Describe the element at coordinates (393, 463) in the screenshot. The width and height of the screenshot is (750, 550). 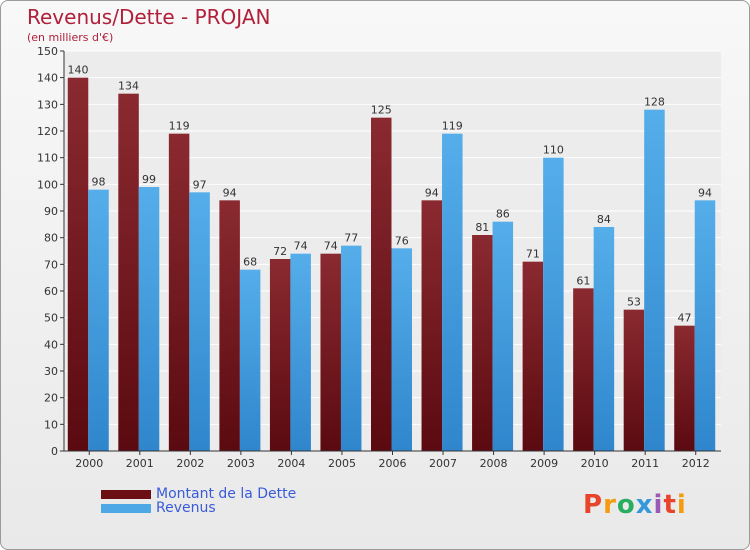
I see `x-tick-label: 2006` at that location.